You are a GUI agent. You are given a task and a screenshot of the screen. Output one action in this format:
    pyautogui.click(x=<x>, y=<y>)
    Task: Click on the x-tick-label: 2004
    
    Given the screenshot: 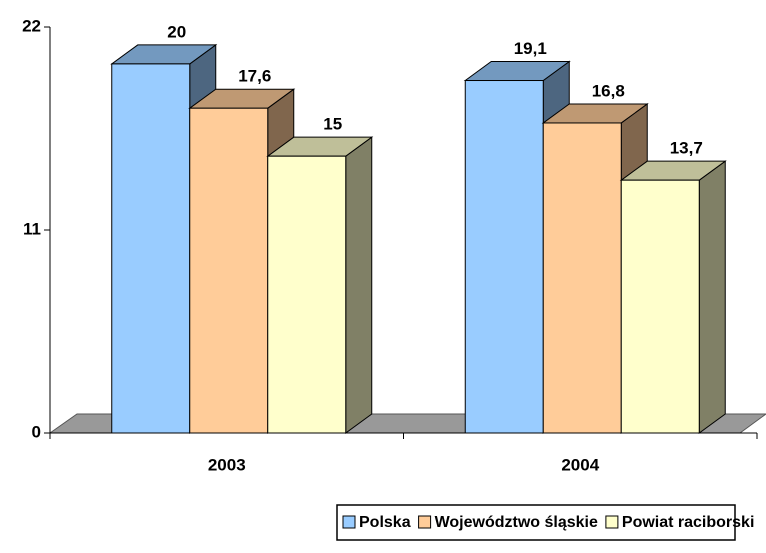 What is the action you would take?
    pyautogui.click(x=580, y=464)
    